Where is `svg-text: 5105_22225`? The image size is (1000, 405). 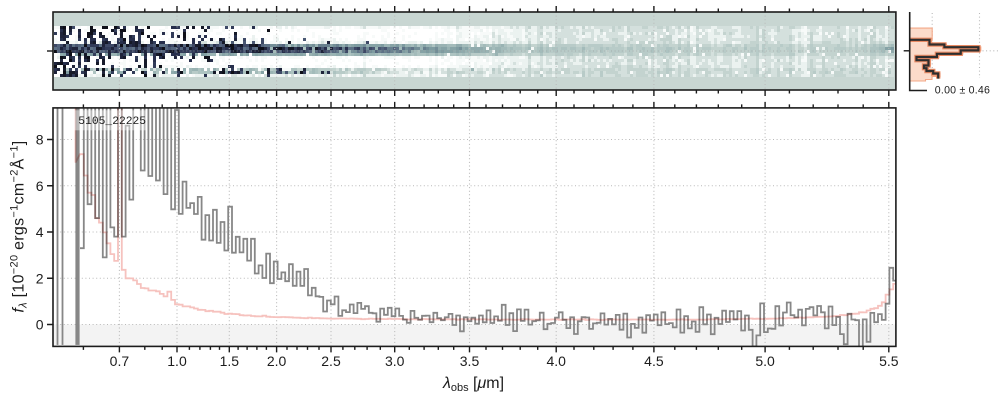 svg-text: 5105_22225 is located at coordinates (112, 122).